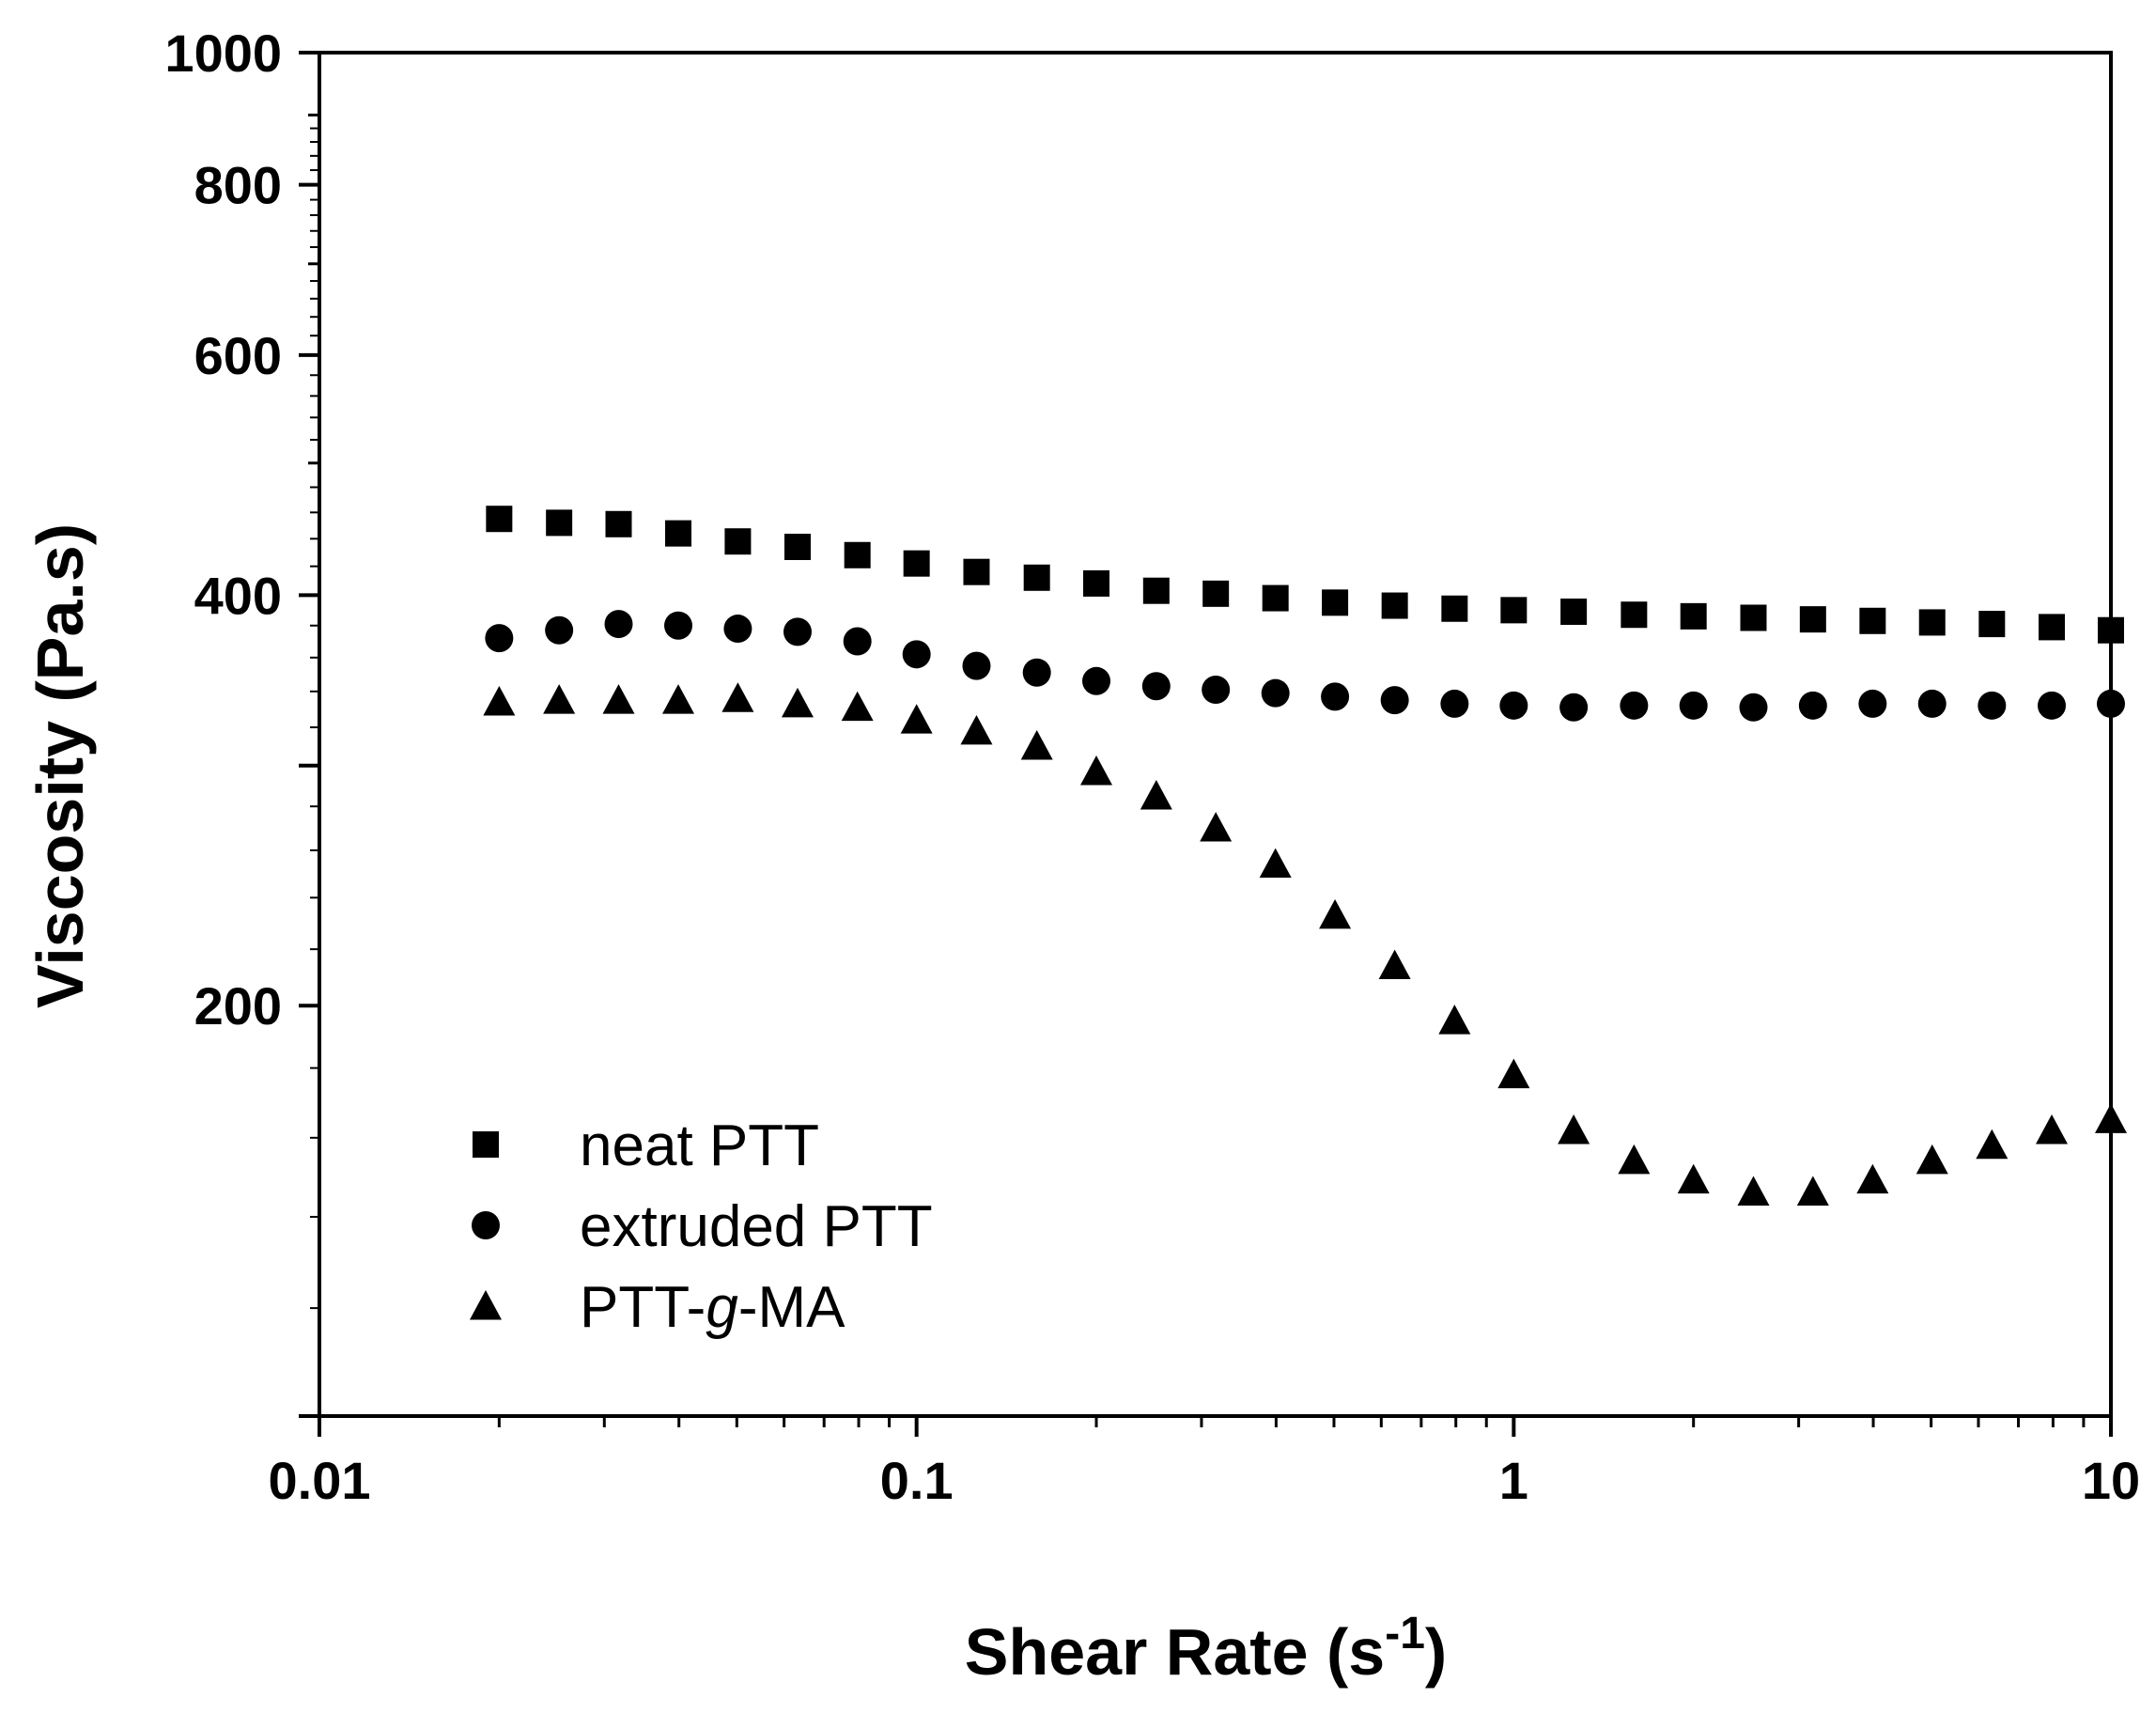 Image resolution: width=2156 pixels, height=1713 pixels. I want to click on legend-label-text: extruded PTT, so click(757, 1226).